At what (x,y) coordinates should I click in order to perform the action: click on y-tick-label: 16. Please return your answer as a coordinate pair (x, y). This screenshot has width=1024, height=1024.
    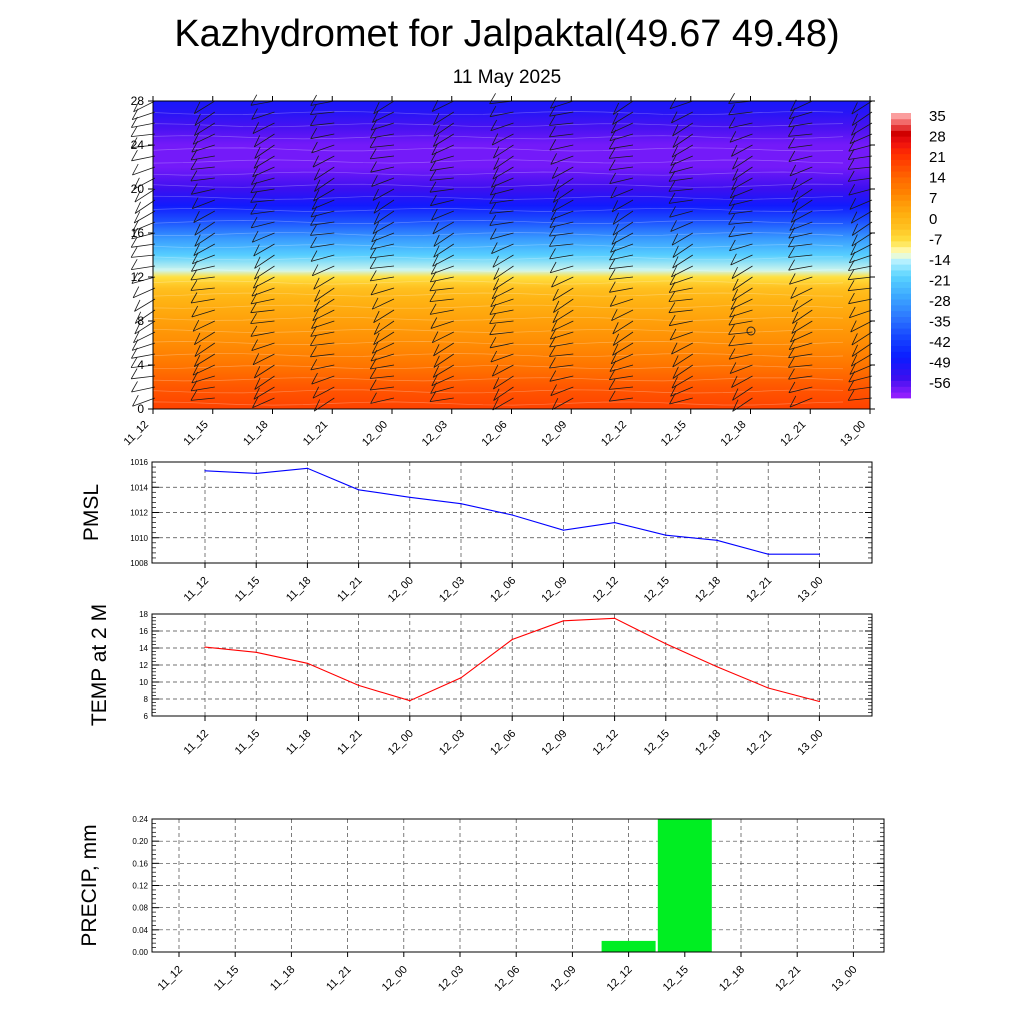
    Looking at the image, I should click on (138, 233).